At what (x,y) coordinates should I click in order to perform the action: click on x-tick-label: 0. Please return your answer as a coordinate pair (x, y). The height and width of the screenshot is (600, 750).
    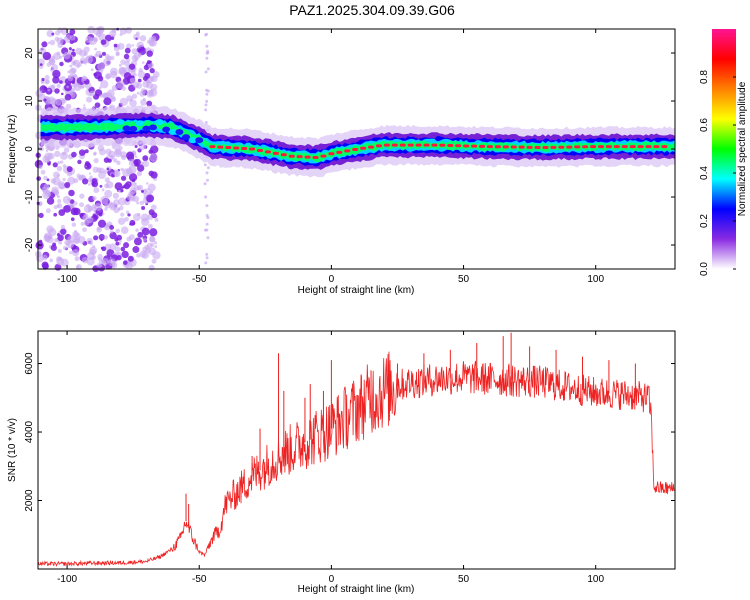
    Looking at the image, I should click on (332, 279).